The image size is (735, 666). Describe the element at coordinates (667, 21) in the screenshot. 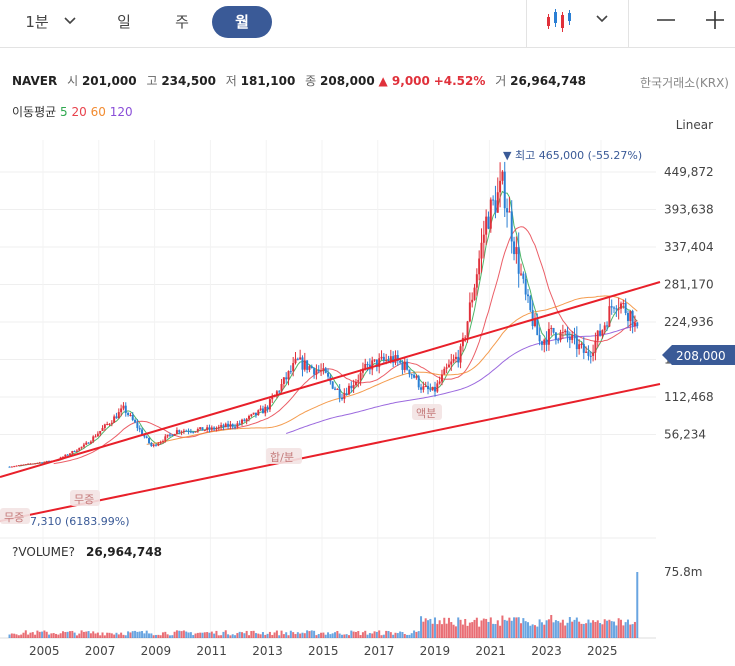

I see `minus-icon` at that location.